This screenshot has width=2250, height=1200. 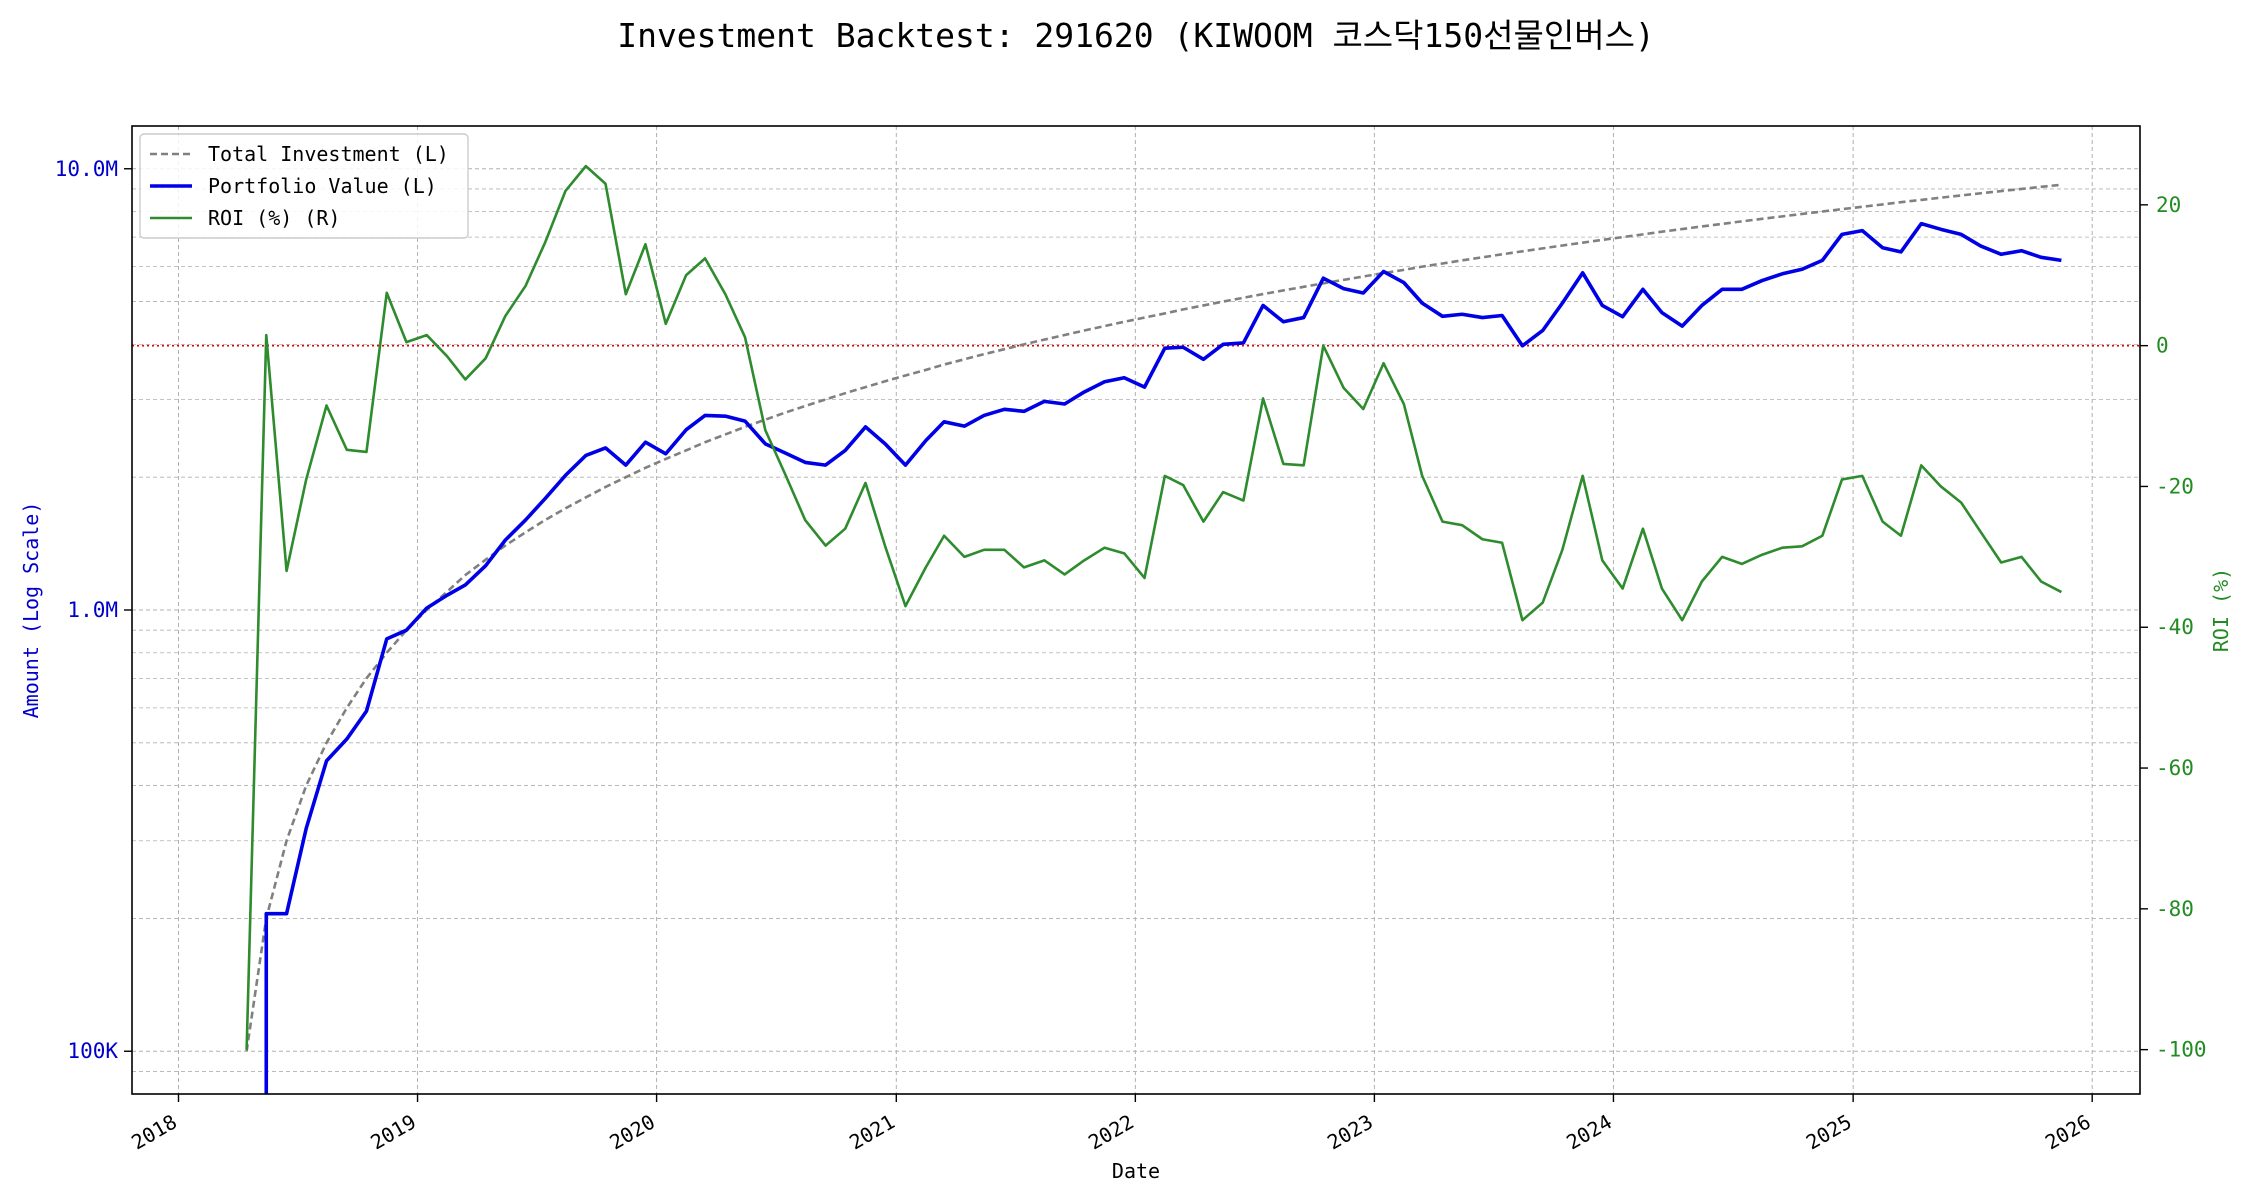 I want to click on right-tick-label: 20, so click(x=2168, y=205).